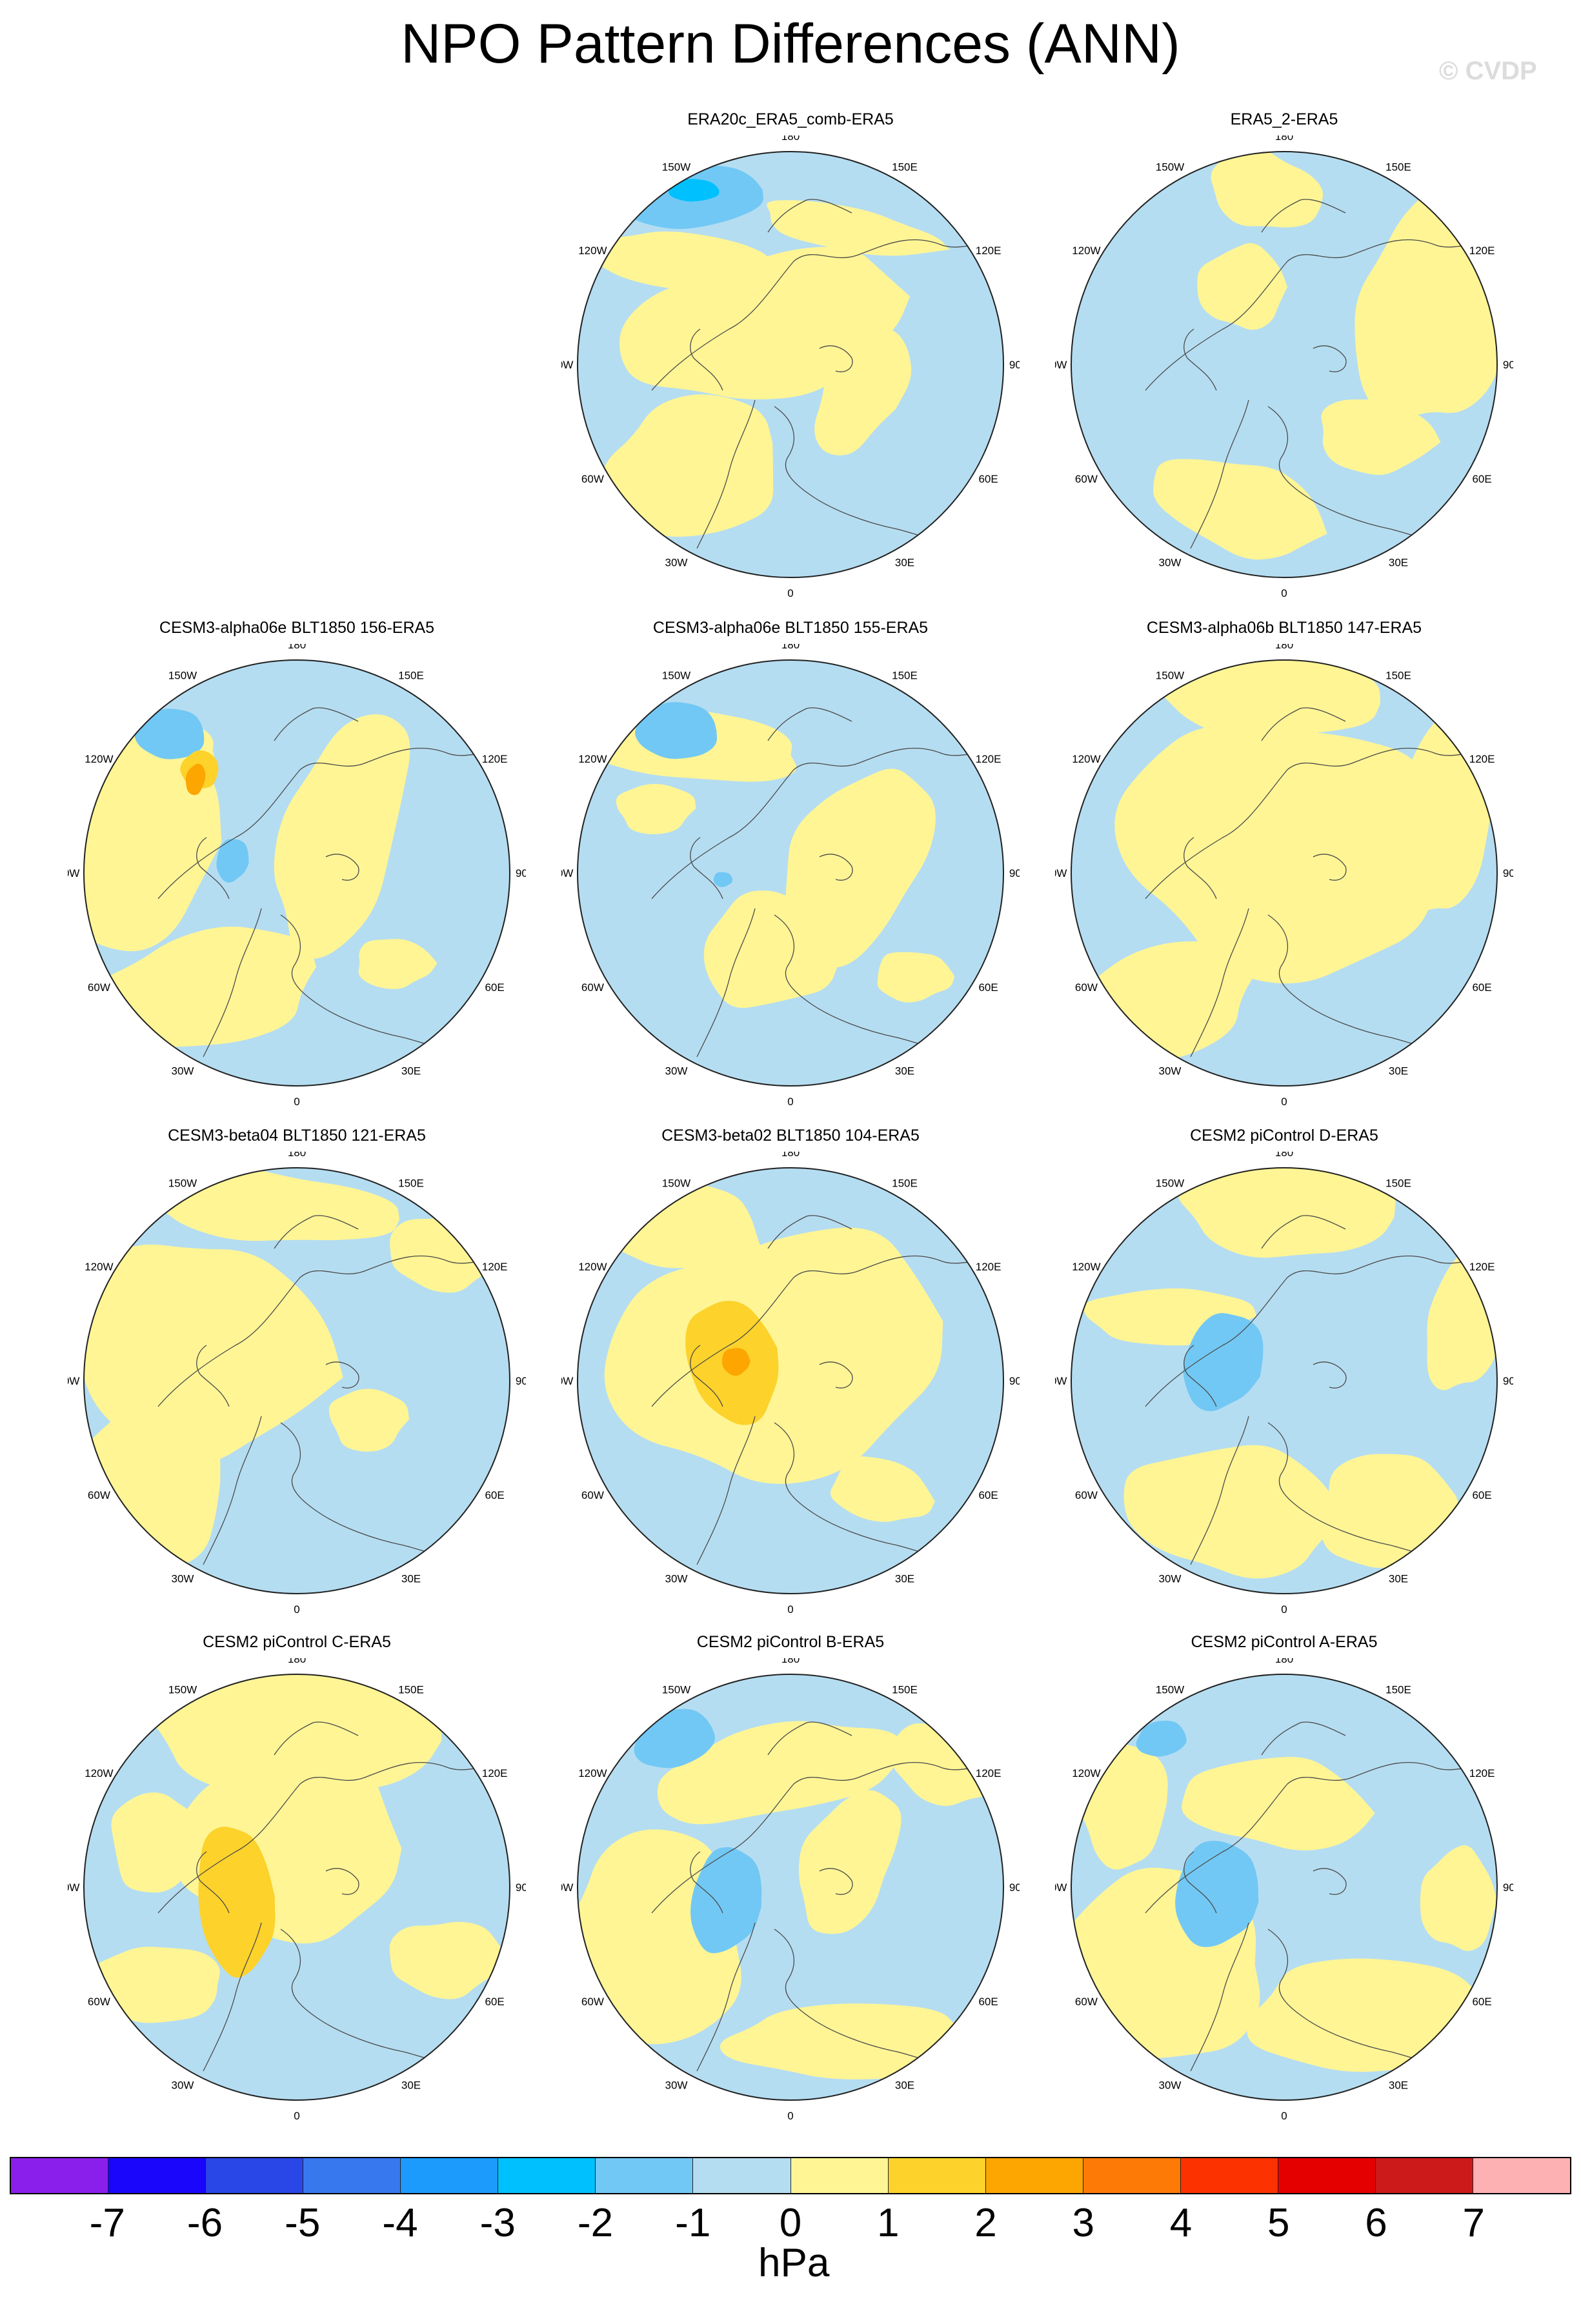 This screenshot has height=2324, width=1581. What do you see at coordinates (1061, 365) in the screenshot?
I see `longitude-label: 90W` at bounding box center [1061, 365].